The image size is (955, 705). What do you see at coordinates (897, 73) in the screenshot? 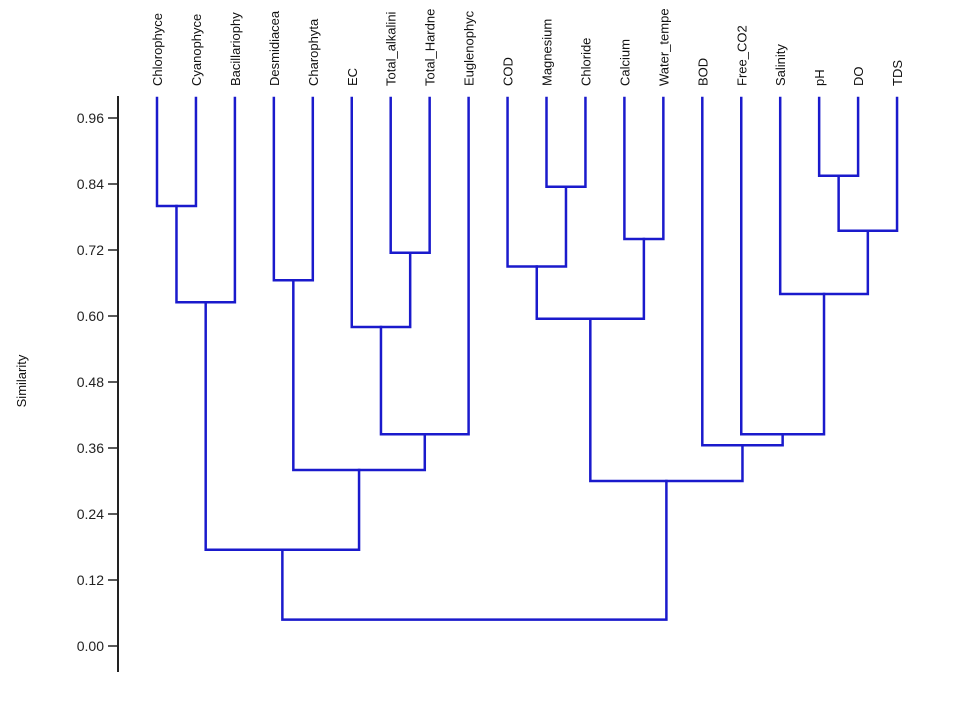
I see `leaf-label: TDS` at bounding box center [897, 73].